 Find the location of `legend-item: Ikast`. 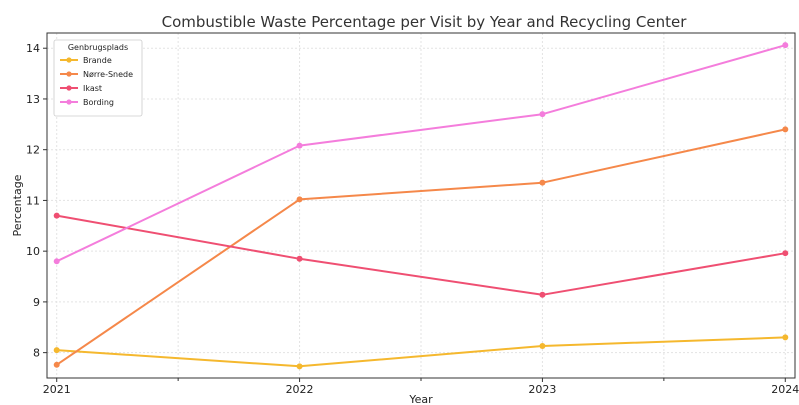

legend-item: Ikast is located at coordinates (81, 88).